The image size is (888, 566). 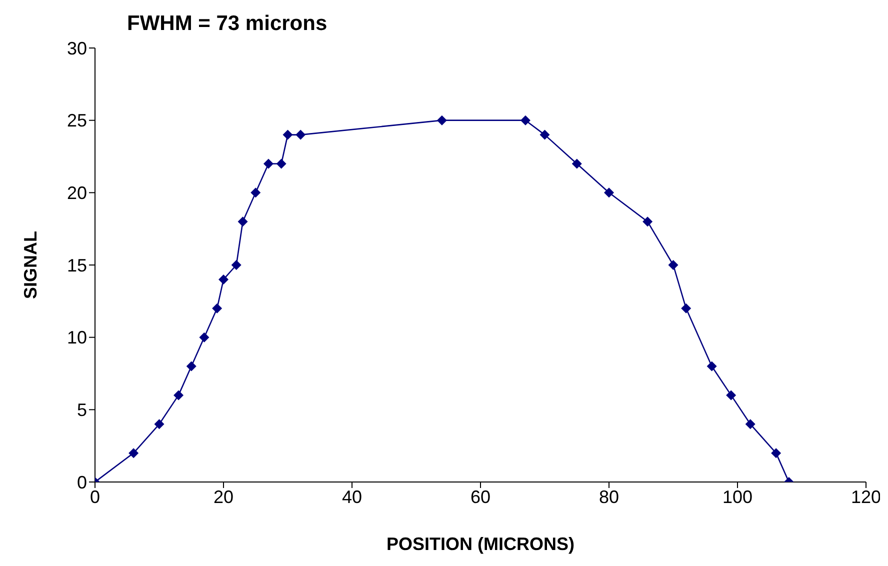 What do you see at coordinates (76, 265) in the screenshot?
I see `y-tick-label: 15` at bounding box center [76, 265].